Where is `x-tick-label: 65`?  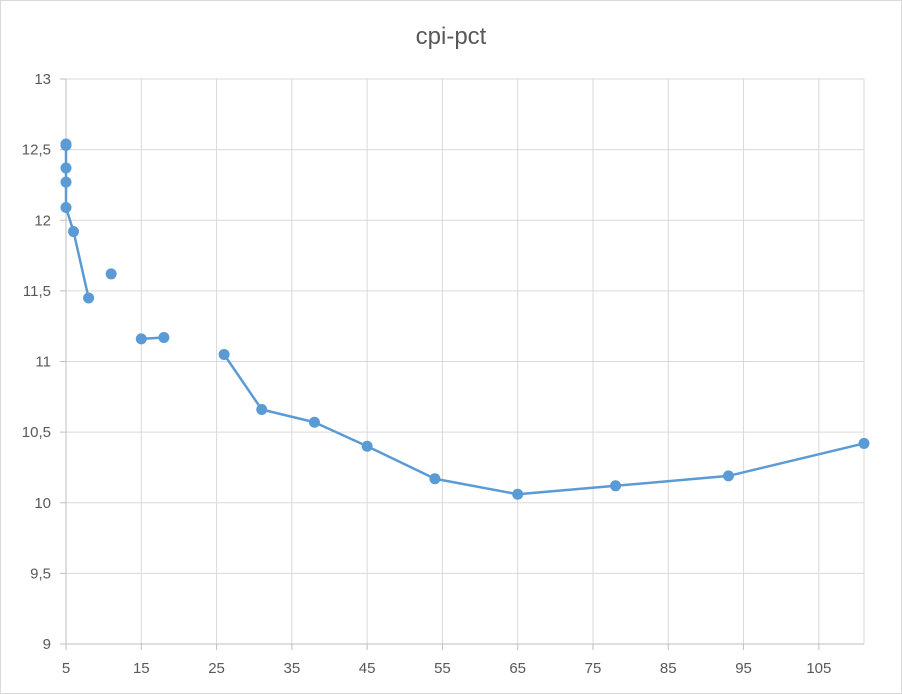 x-tick-label: 65 is located at coordinates (517, 668).